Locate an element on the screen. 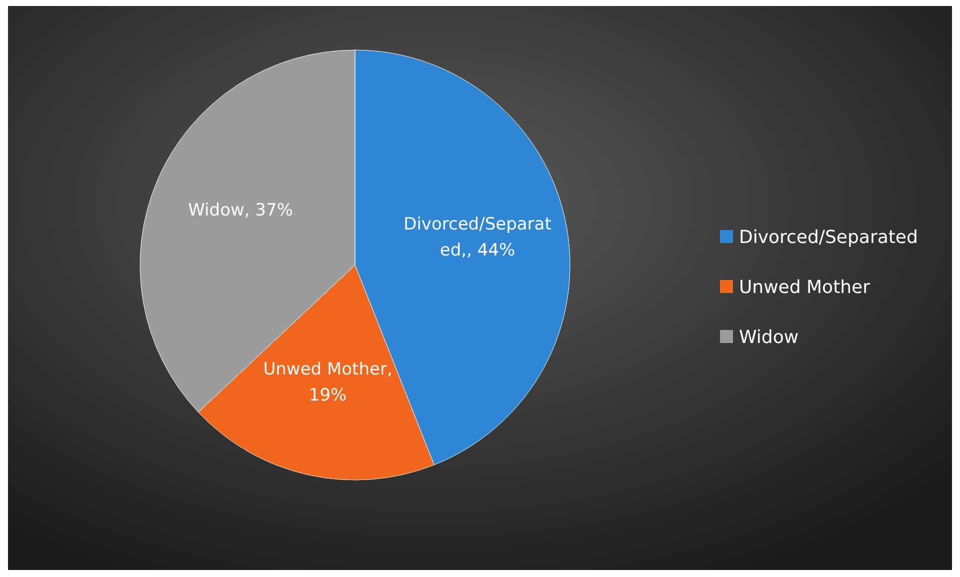 This screenshot has height=577, width=960. data-label: Unwed Mother, 19% is located at coordinates (327, 383).